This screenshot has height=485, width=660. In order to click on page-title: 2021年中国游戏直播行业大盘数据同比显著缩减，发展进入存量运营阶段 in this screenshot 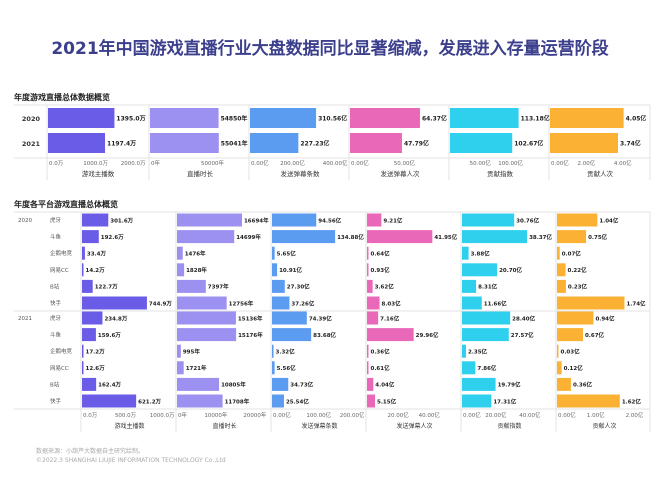, I will do `click(330, 49)`.